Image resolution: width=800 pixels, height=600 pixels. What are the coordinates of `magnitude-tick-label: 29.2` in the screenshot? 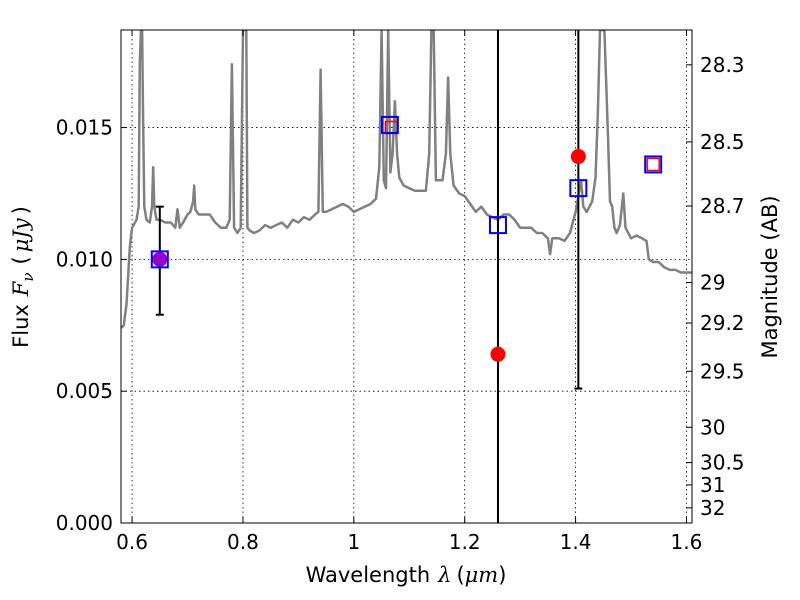 It's located at (722, 323).